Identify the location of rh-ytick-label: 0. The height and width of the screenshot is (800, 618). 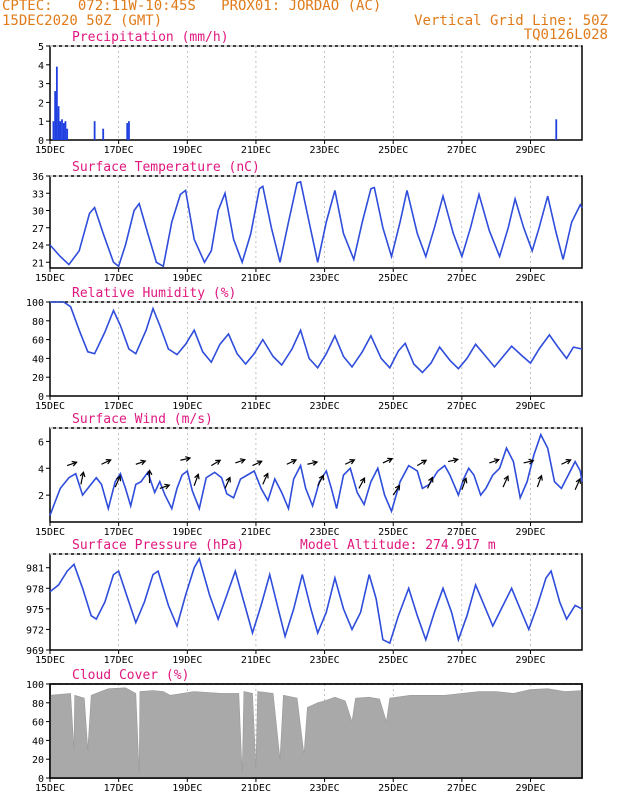
(41, 397).